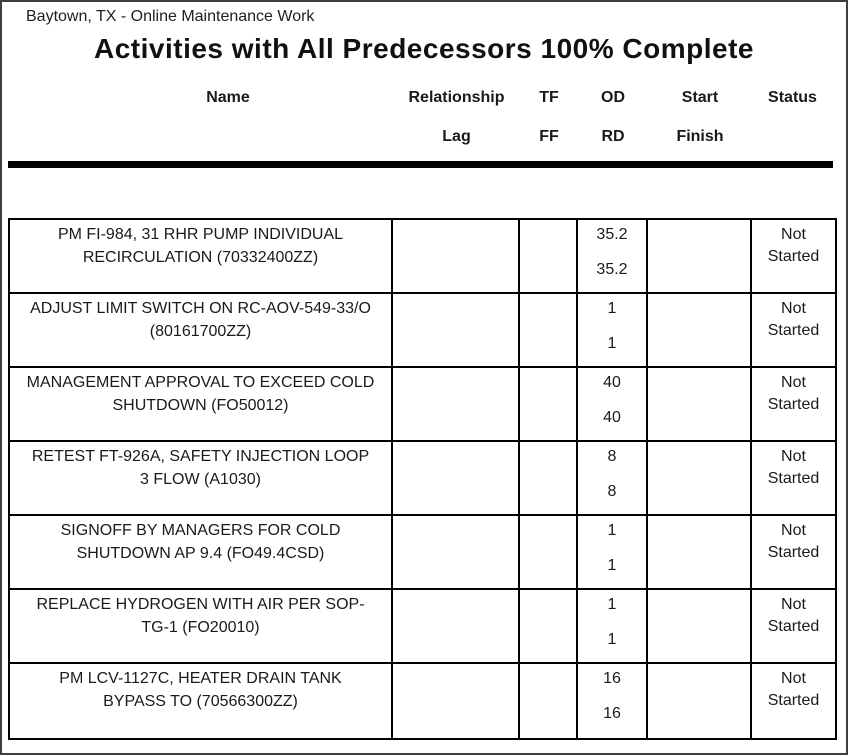 The image size is (848, 755). Describe the element at coordinates (612, 678) in the screenshot. I see `od-value: 16` at that location.